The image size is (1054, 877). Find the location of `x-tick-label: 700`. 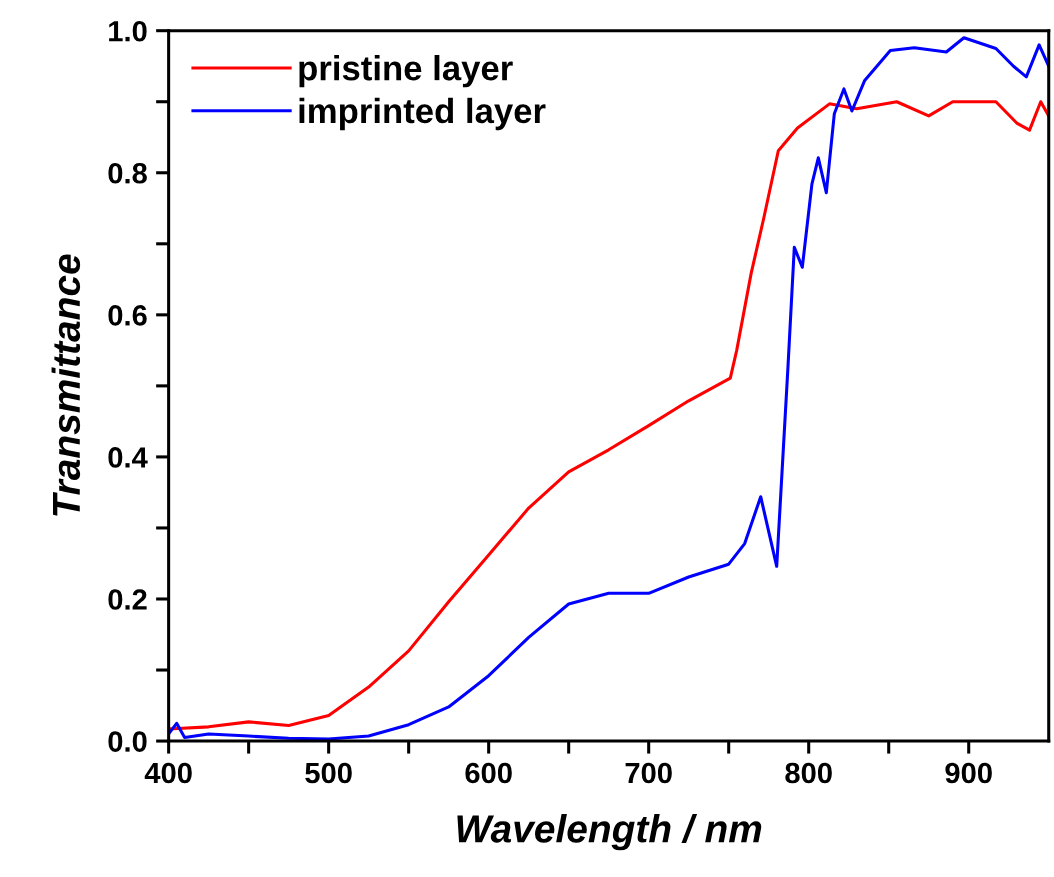

x-tick-label: 700 is located at coordinates (648, 773).